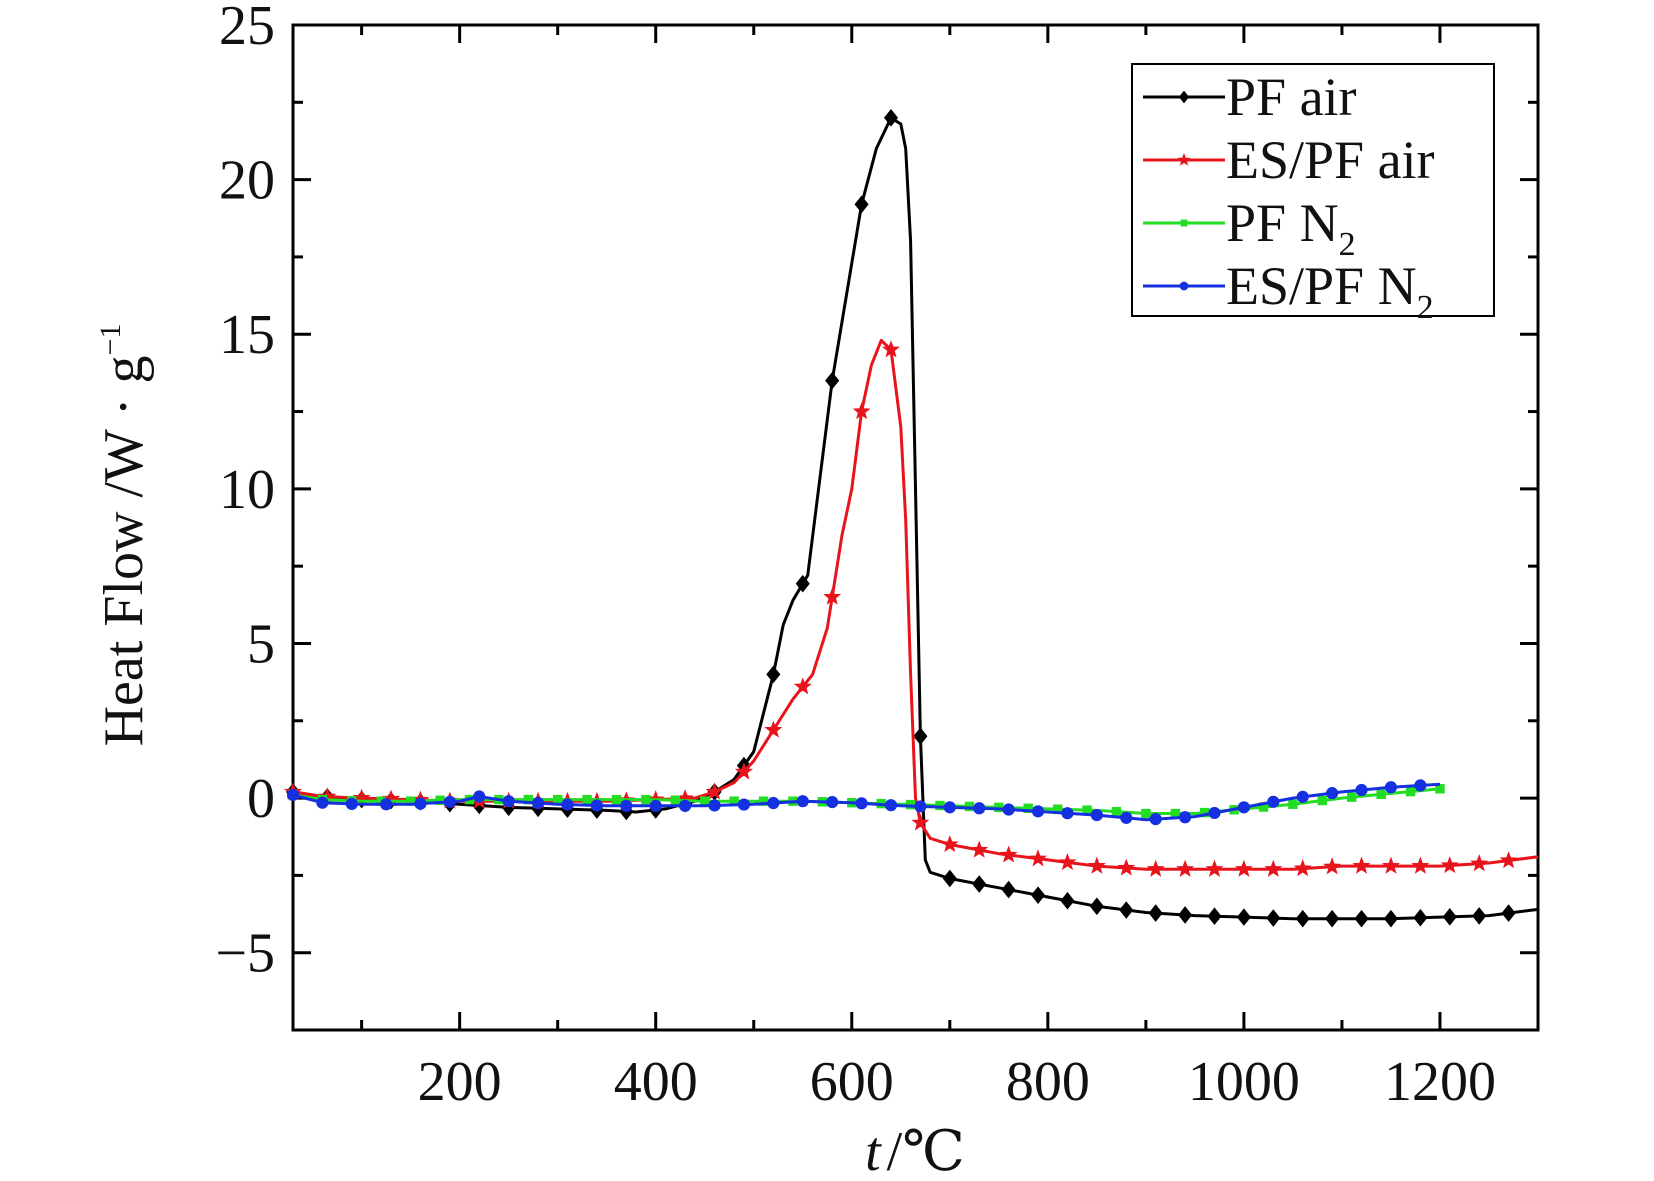  What do you see at coordinates (1440, 1082) in the screenshot?
I see `x-tick-label: 1200` at bounding box center [1440, 1082].